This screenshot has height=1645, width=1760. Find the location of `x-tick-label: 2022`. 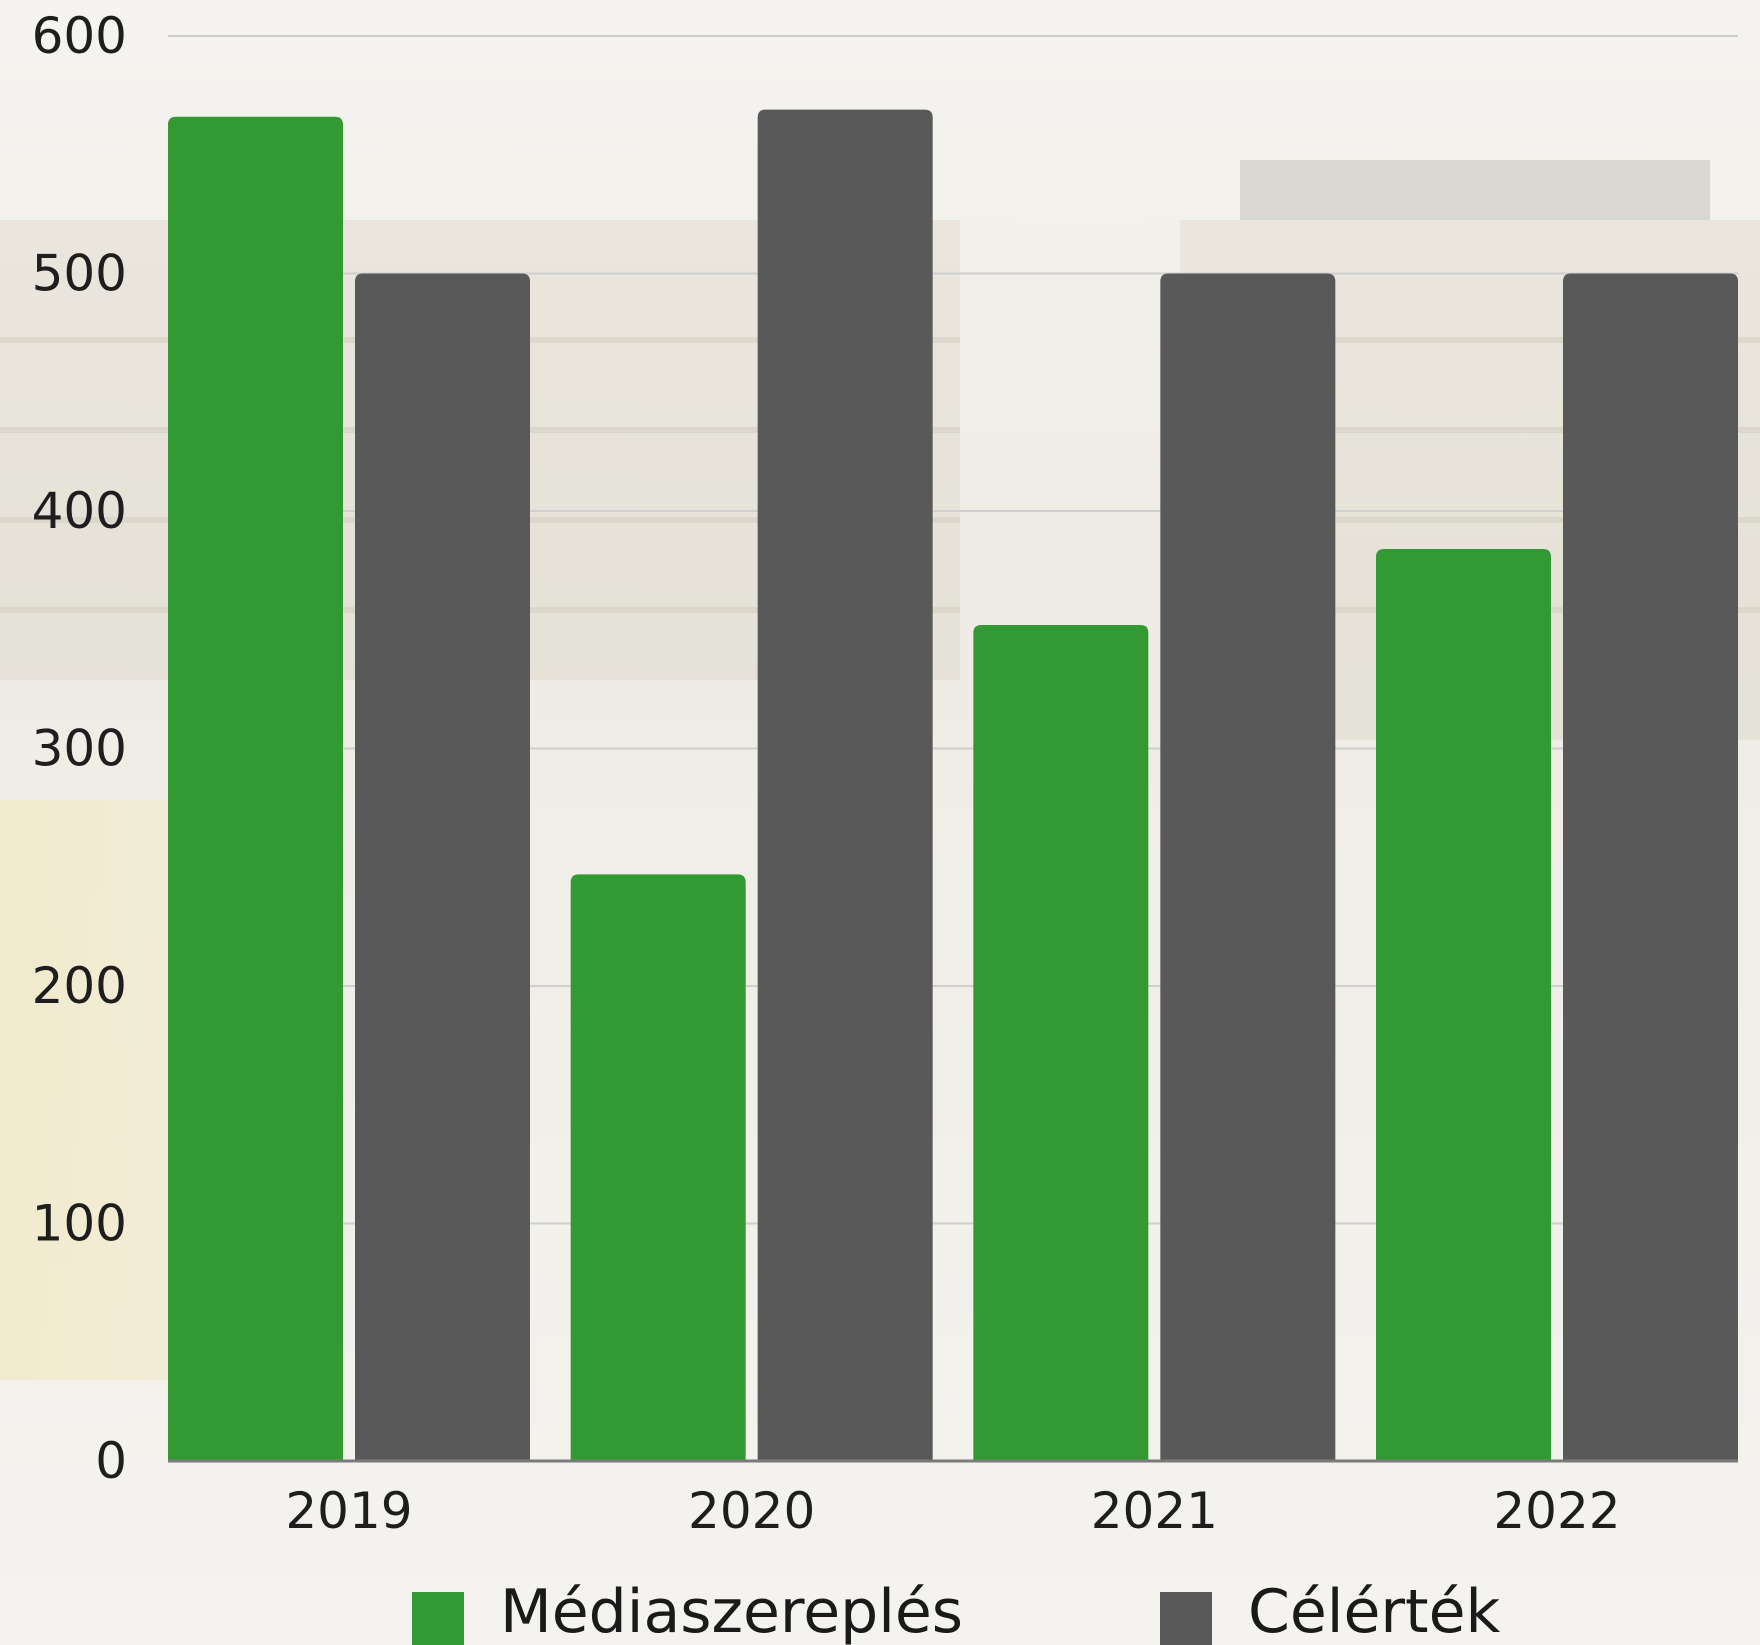

x-tick-label: 2022 is located at coordinates (1556, 1511).